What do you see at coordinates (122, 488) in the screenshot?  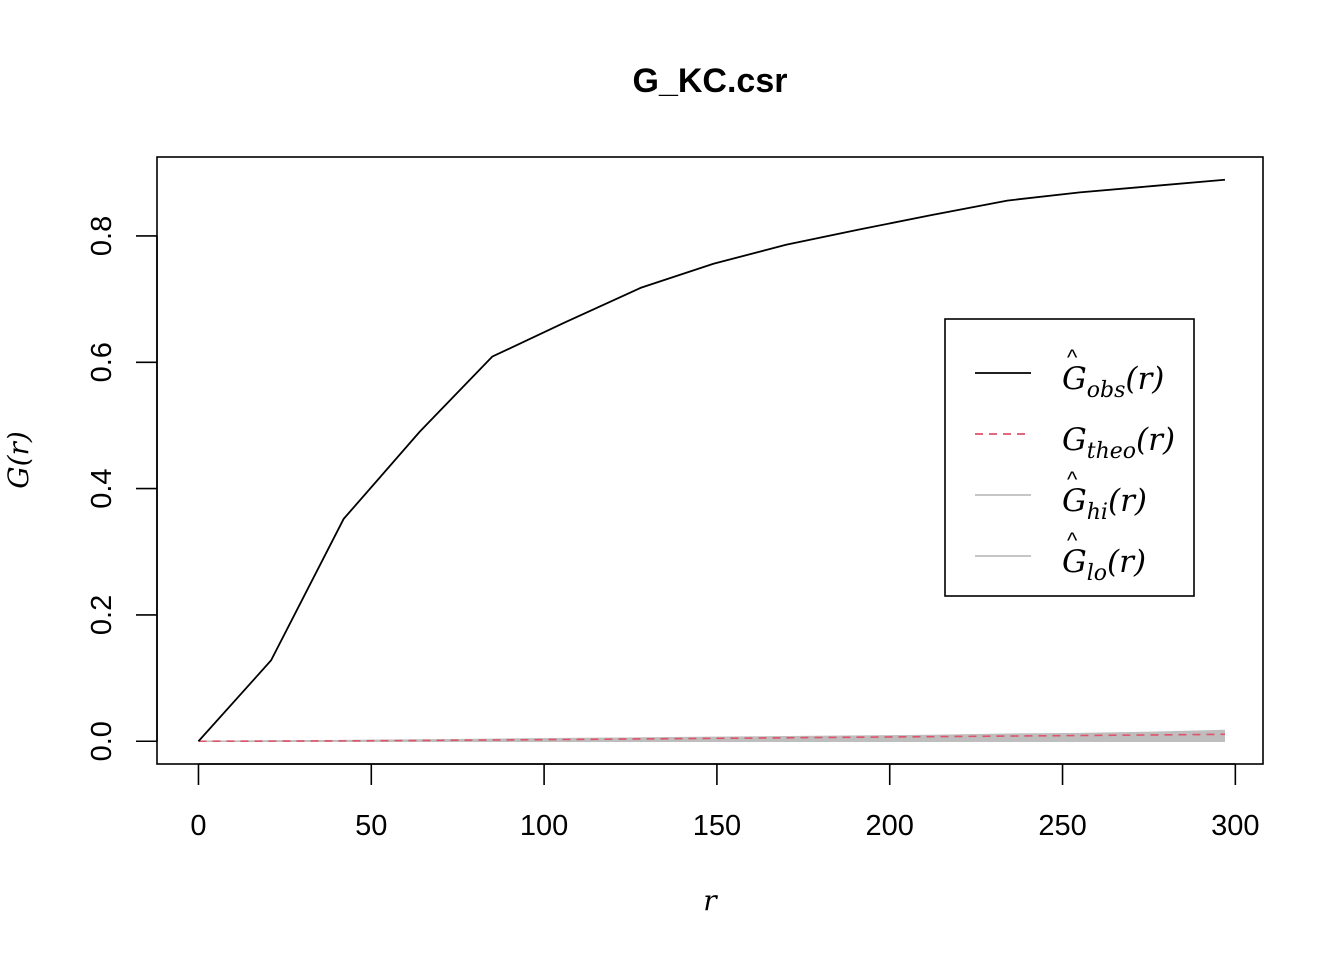 I see `y-axis: 0.0 0.2 0.4 0.6 0.8` at bounding box center [122, 488].